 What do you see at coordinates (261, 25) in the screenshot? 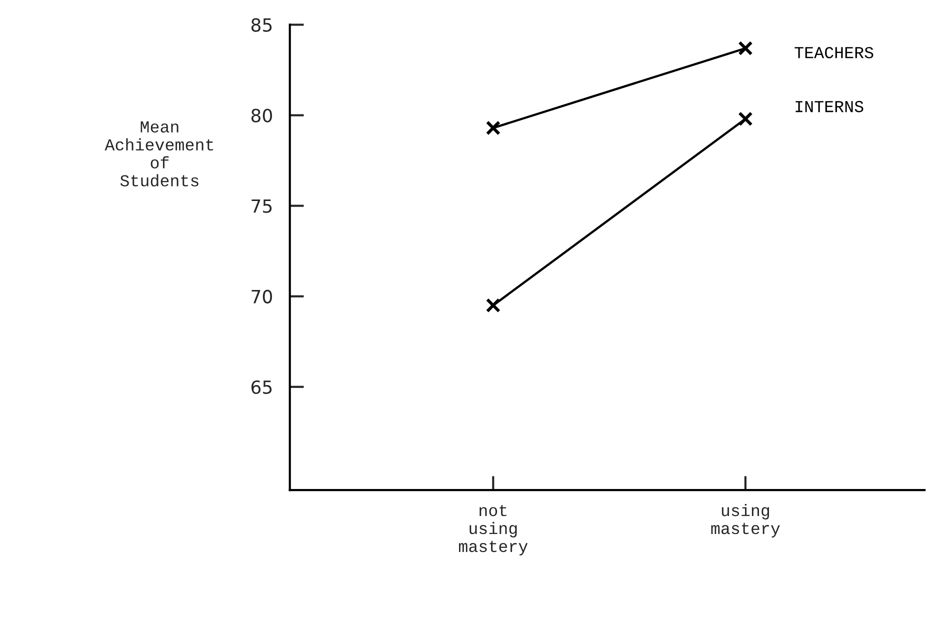
I see `y-tick-label: 85` at bounding box center [261, 25].